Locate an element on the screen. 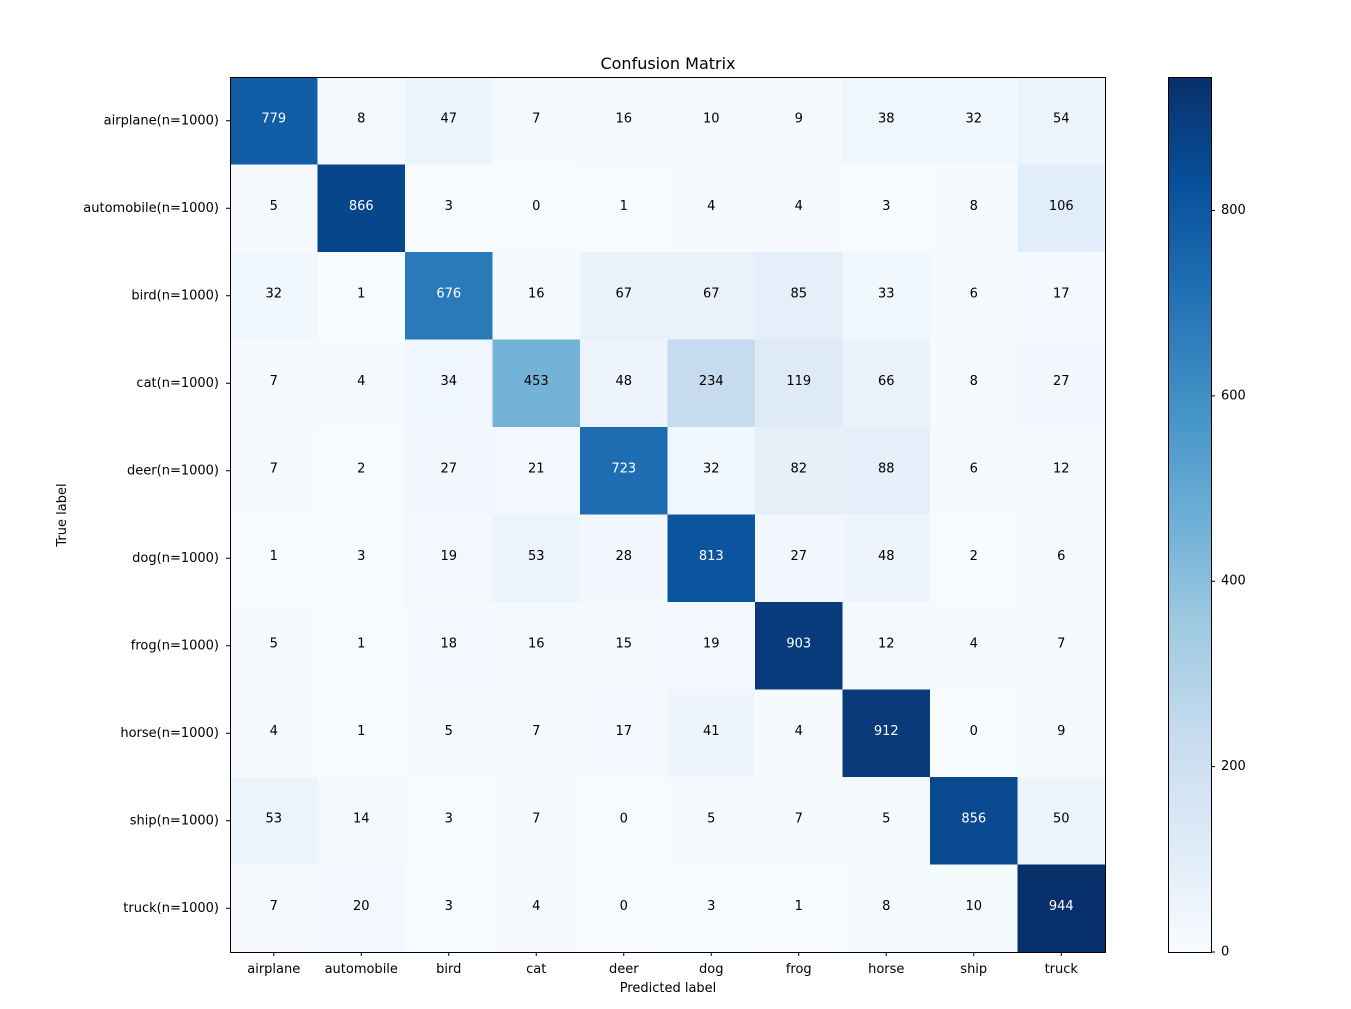 The height and width of the screenshot is (1009, 1351). x-tick-label: frog is located at coordinates (799, 969).